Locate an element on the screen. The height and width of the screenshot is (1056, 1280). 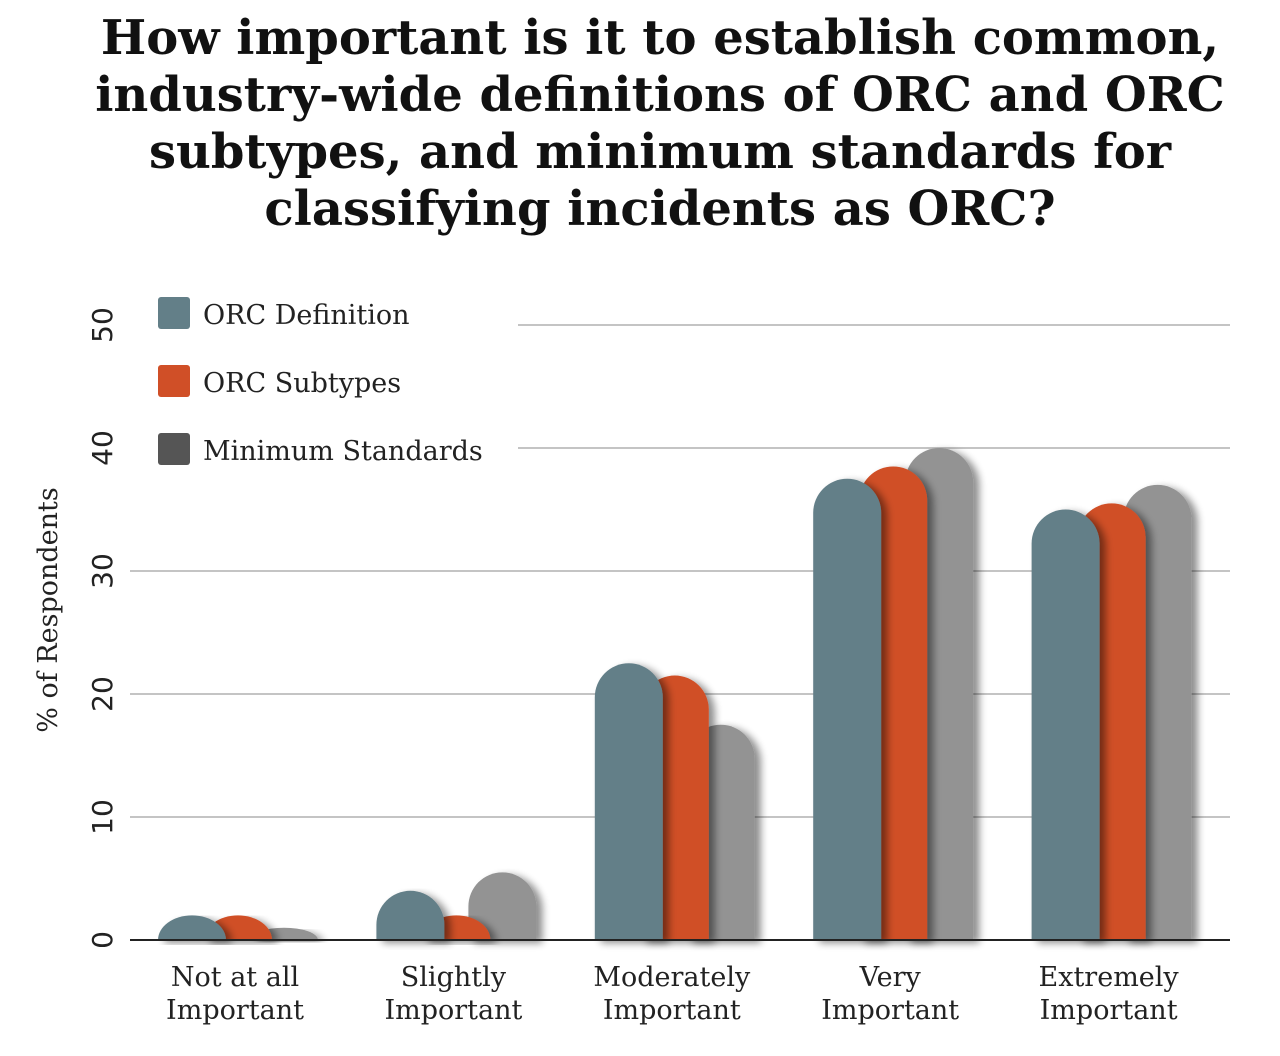
title-line-2: industry-wide definitions of ORC and ORC is located at coordinates (660, 95).